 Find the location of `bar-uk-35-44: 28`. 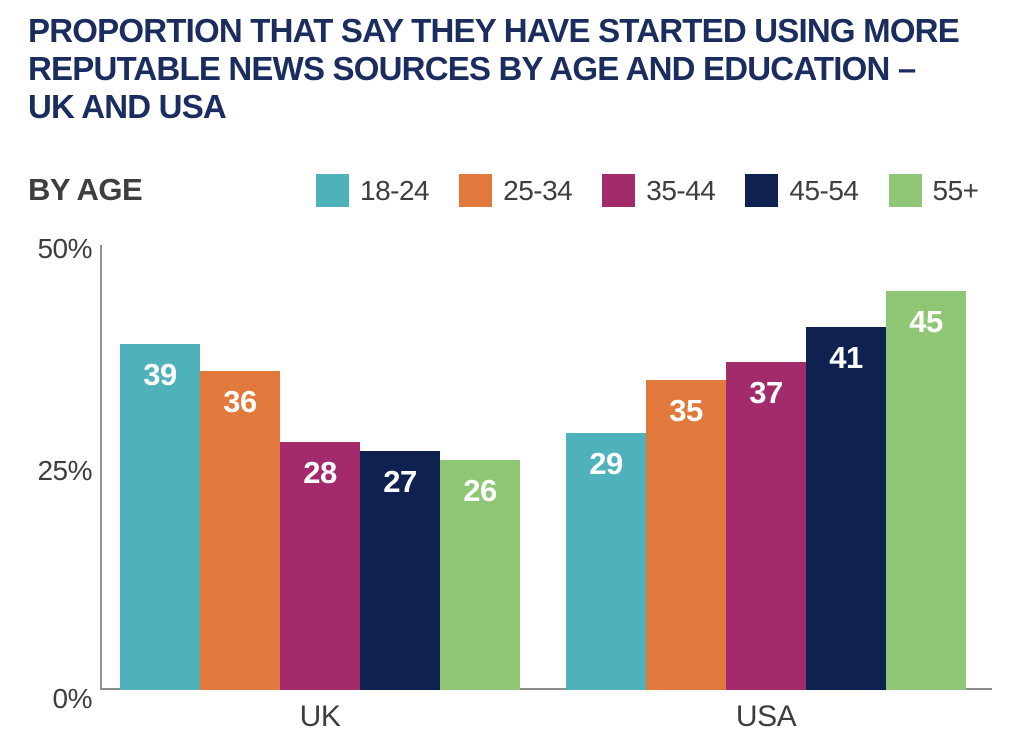

bar-uk-35-44: 28 is located at coordinates (320, 566).